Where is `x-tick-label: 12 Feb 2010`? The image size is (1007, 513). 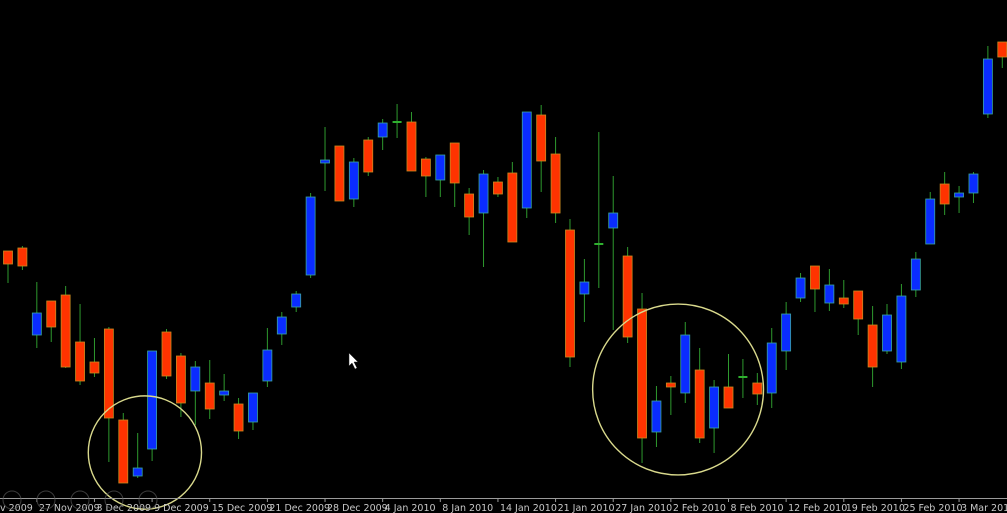
x-tick-label: 12 Feb 2010 is located at coordinates (817, 508).